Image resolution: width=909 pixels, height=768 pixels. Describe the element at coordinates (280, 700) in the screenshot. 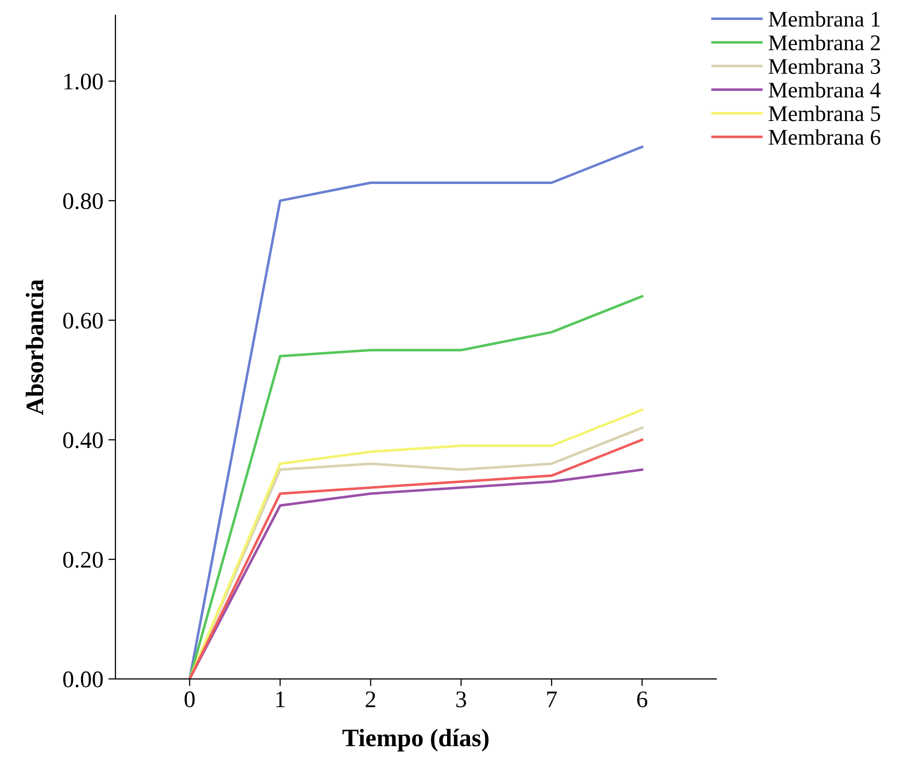

I see `x-tick-label: 1` at that location.